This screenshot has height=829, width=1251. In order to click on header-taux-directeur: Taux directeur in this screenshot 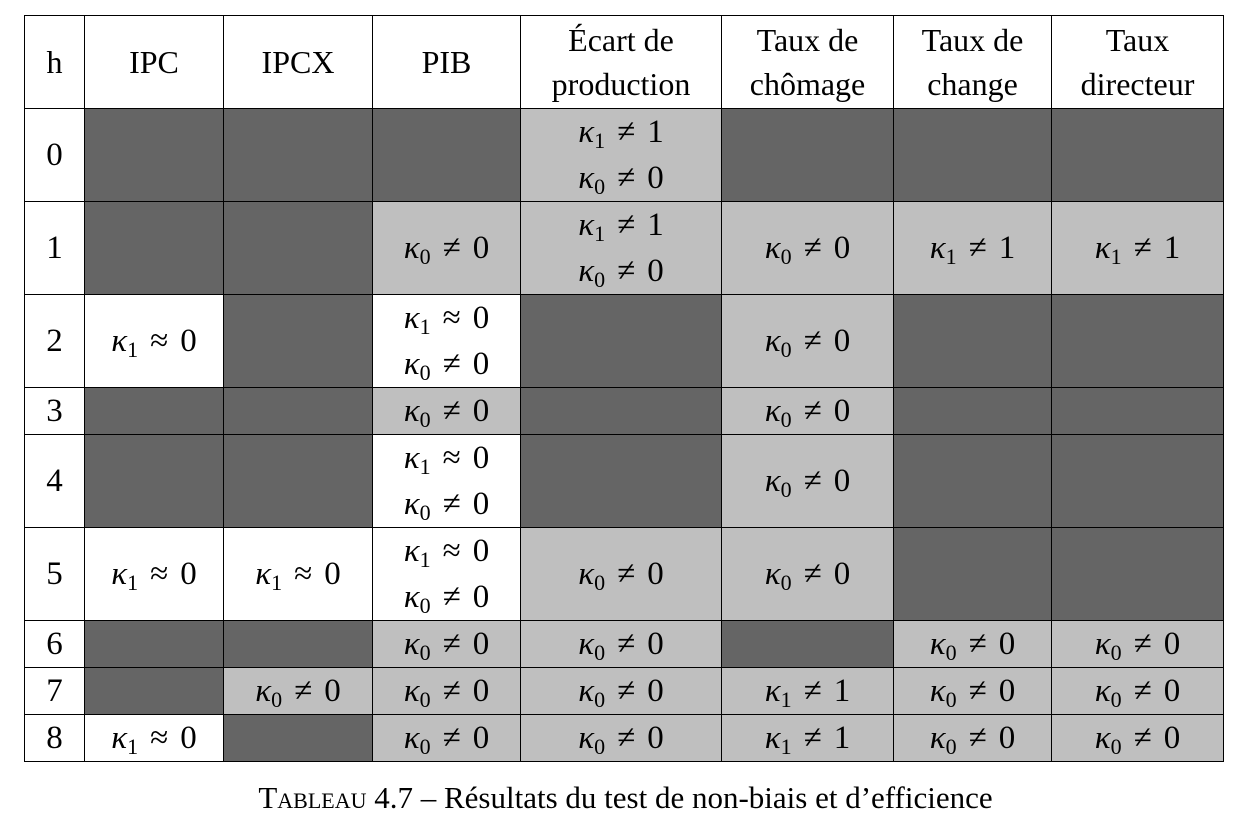, I will do `click(1137, 62)`.